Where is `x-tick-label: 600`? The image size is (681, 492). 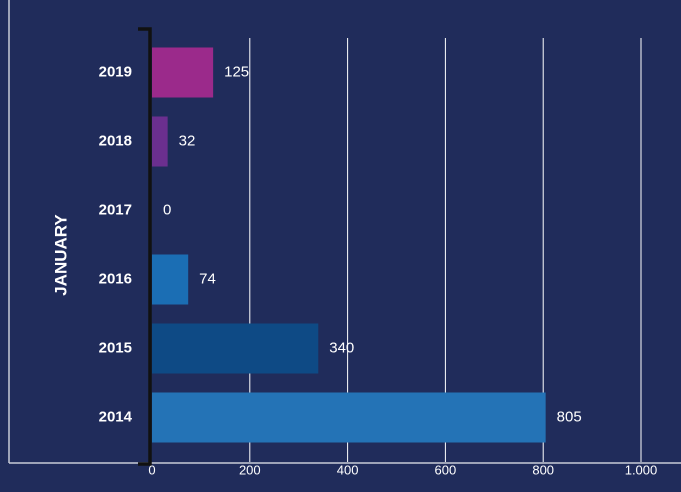
x-tick-label: 600 is located at coordinates (446, 469).